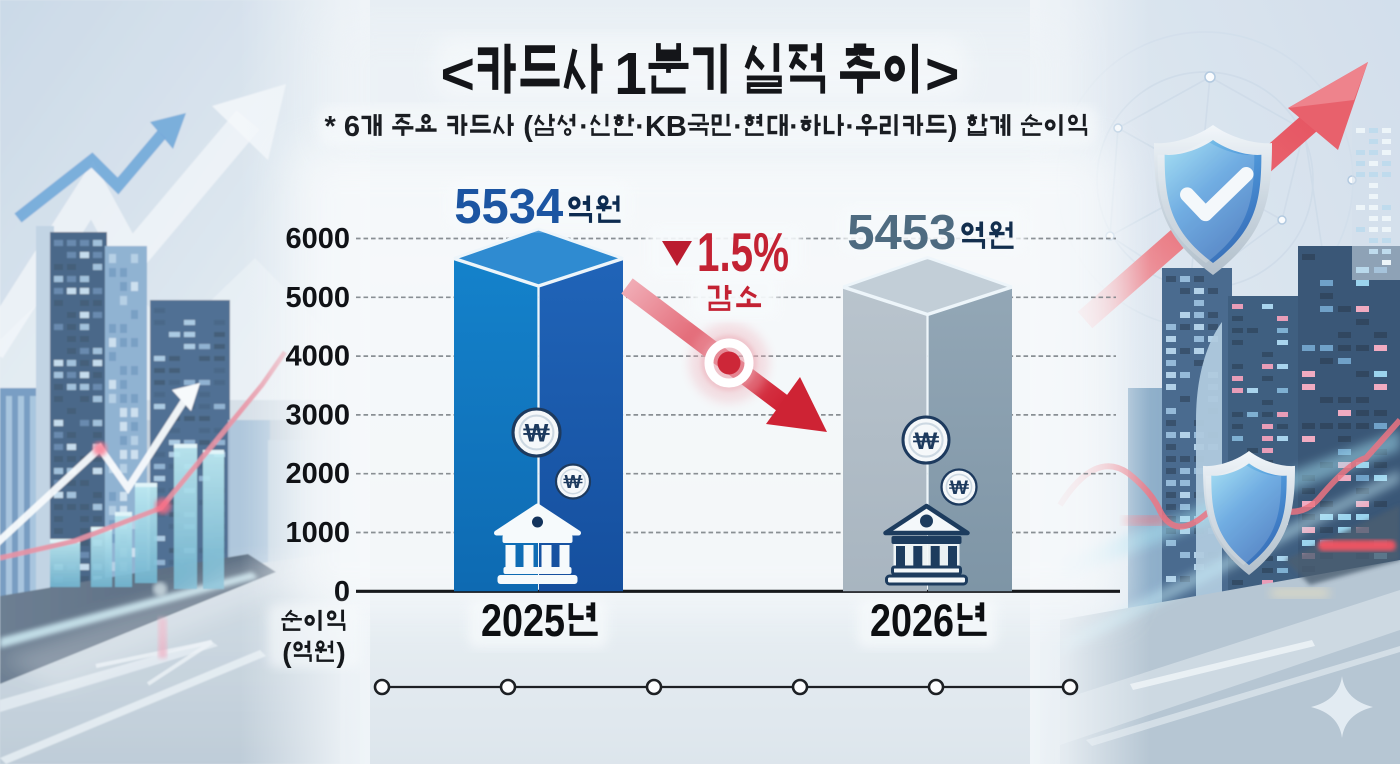 This screenshot has width=1400, height=764. What do you see at coordinates (317, 298) in the screenshot?
I see `svg-text: 5000` at bounding box center [317, 298].